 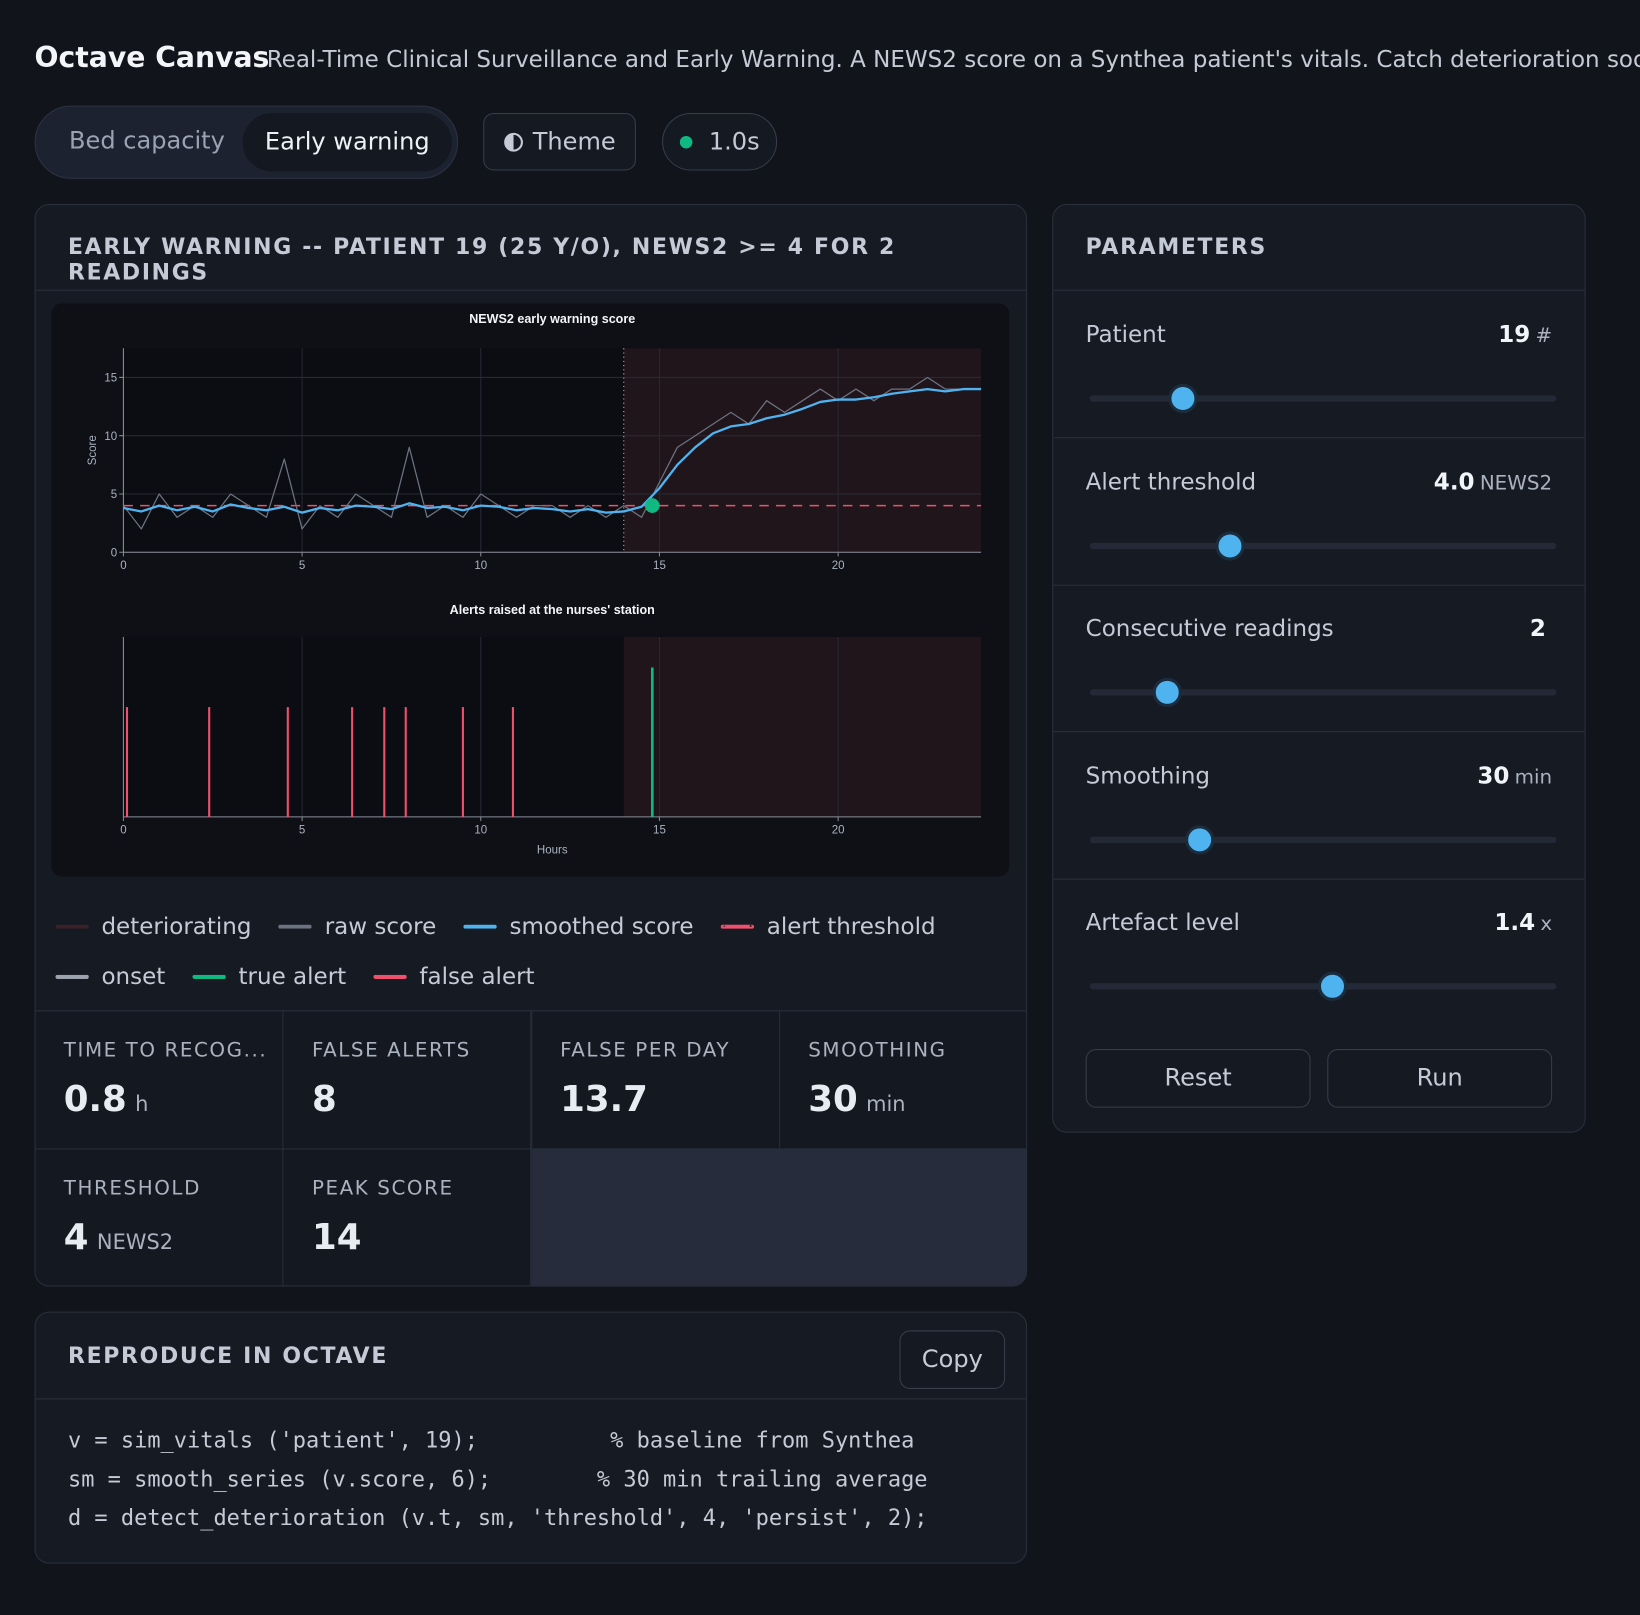 What do you see at coordinates (903, 1080) in the screenshot?
I see `stat-card: SMOOTHING 30 min` at bounding box center [903, 1080].